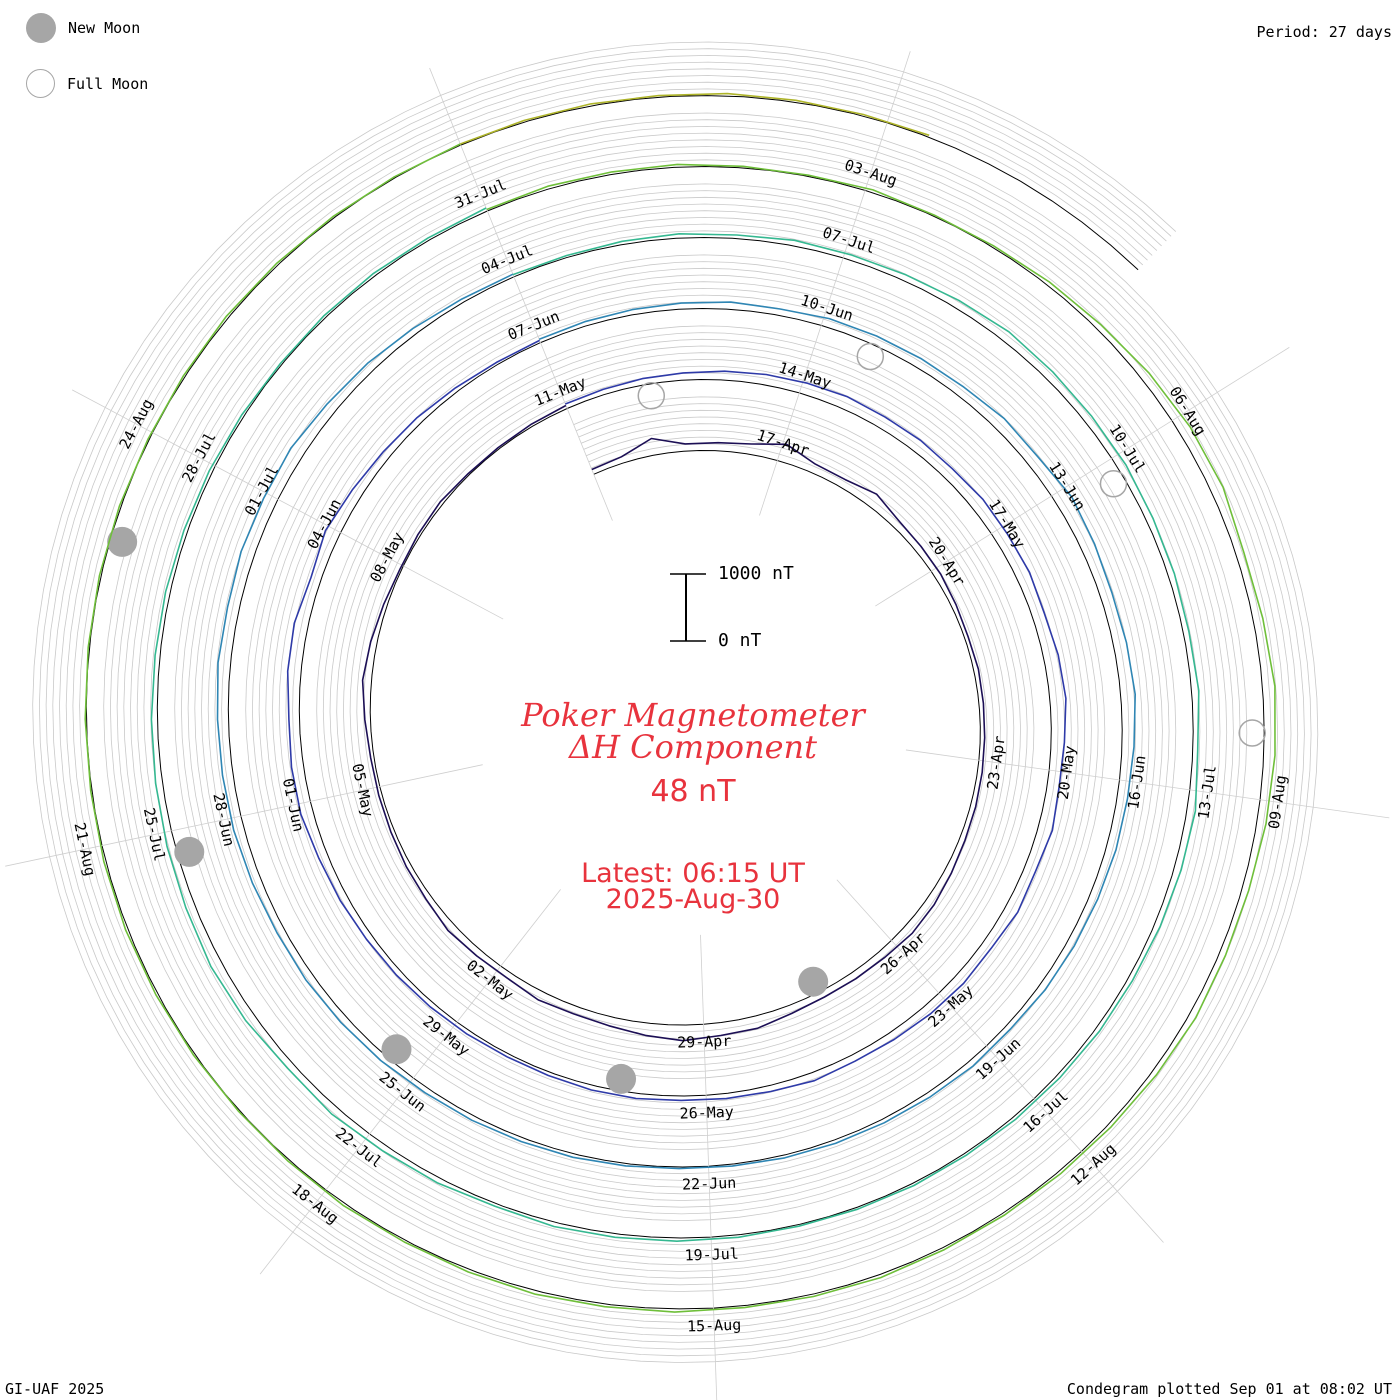 Image resolution: width=1400 pixels, height=1400 pixels. What do you see at coordinates (1188, 410) in the screenshot?
I see `date-label-06-aug: 06-Aug` at bounding box center [1188, 410].